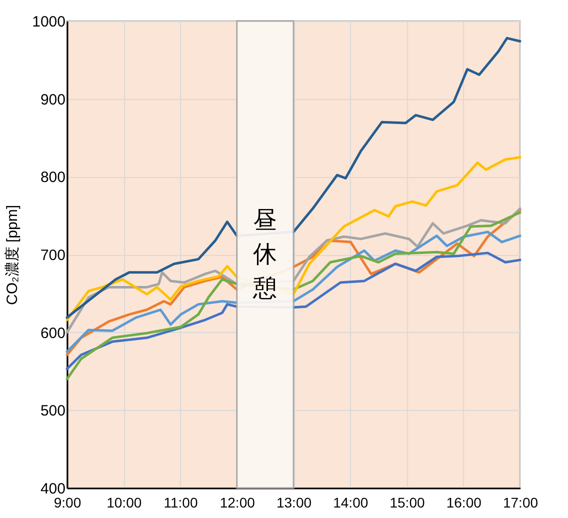 This screenshot has width=568, height=518. What do you see at coordinates (53, 411) in the screenshot?
I see `y-tick-label: 500` at bounding box center [53, 411].